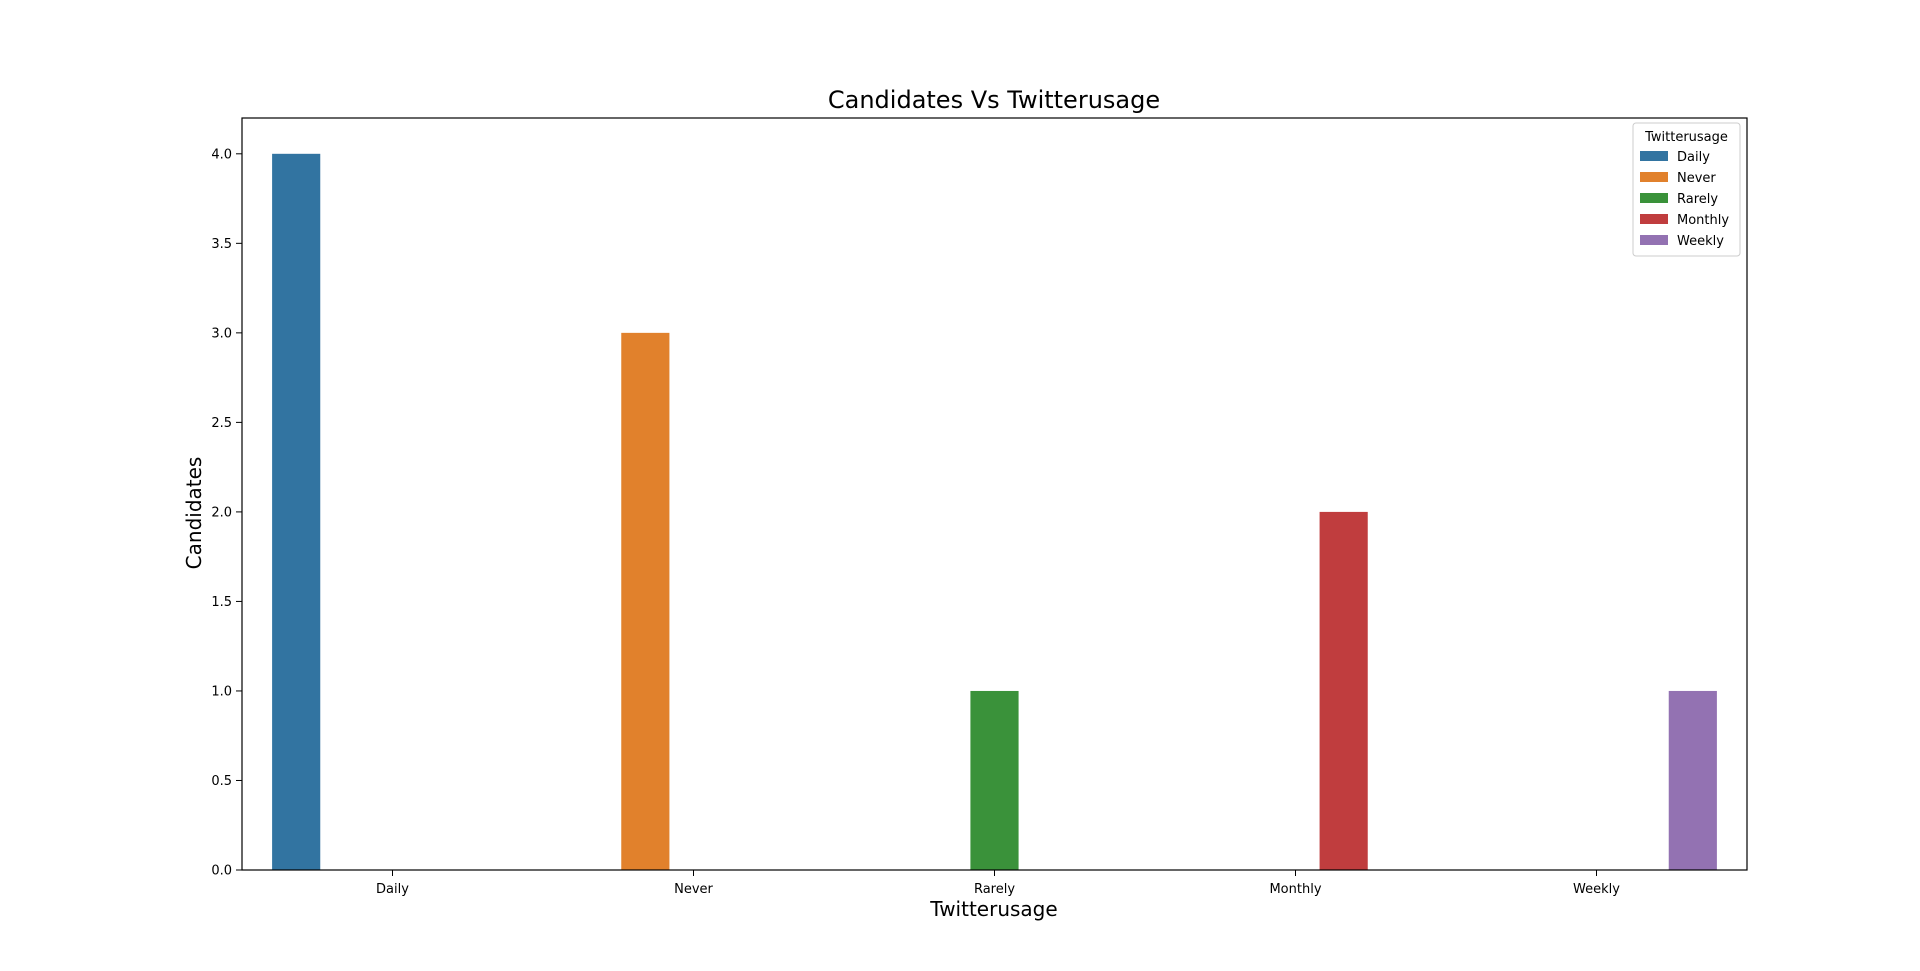 Image resolution: width=1920 pixels, height=971 pixels. What do you see at coordinates (1343, 690) in the screenshot?
I see `bar-monthly` at bounding box center [1343, 690].